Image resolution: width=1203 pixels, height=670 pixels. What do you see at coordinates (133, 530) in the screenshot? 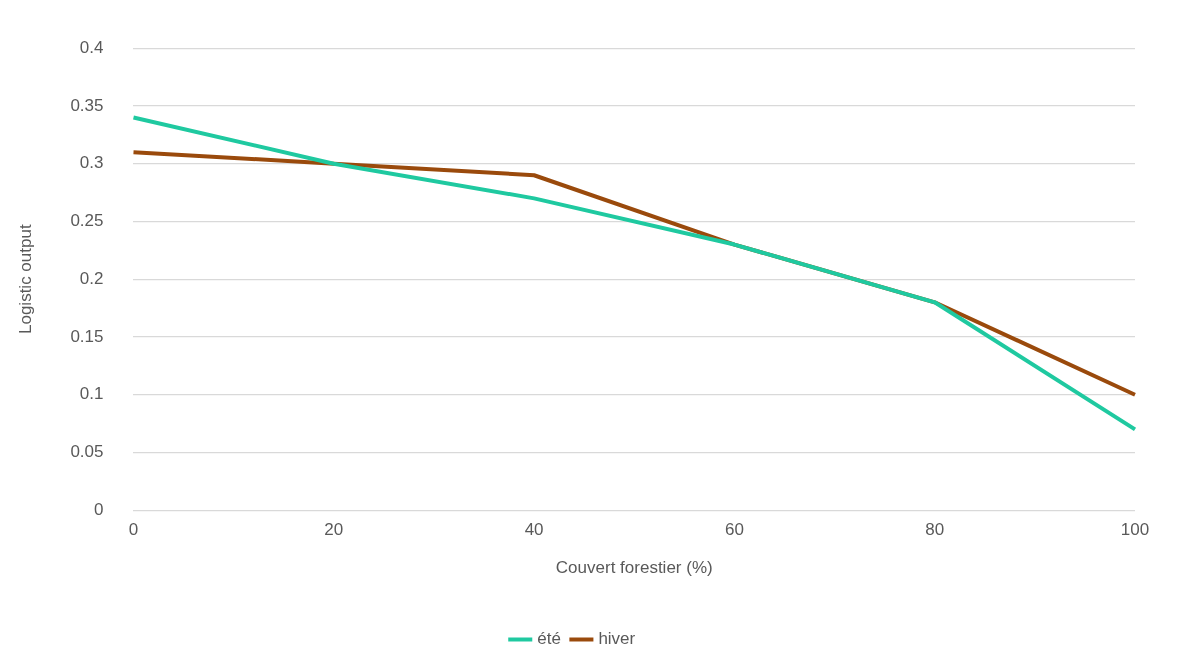
I see `x-tick-label: 0` at bounding box center [133, 530].